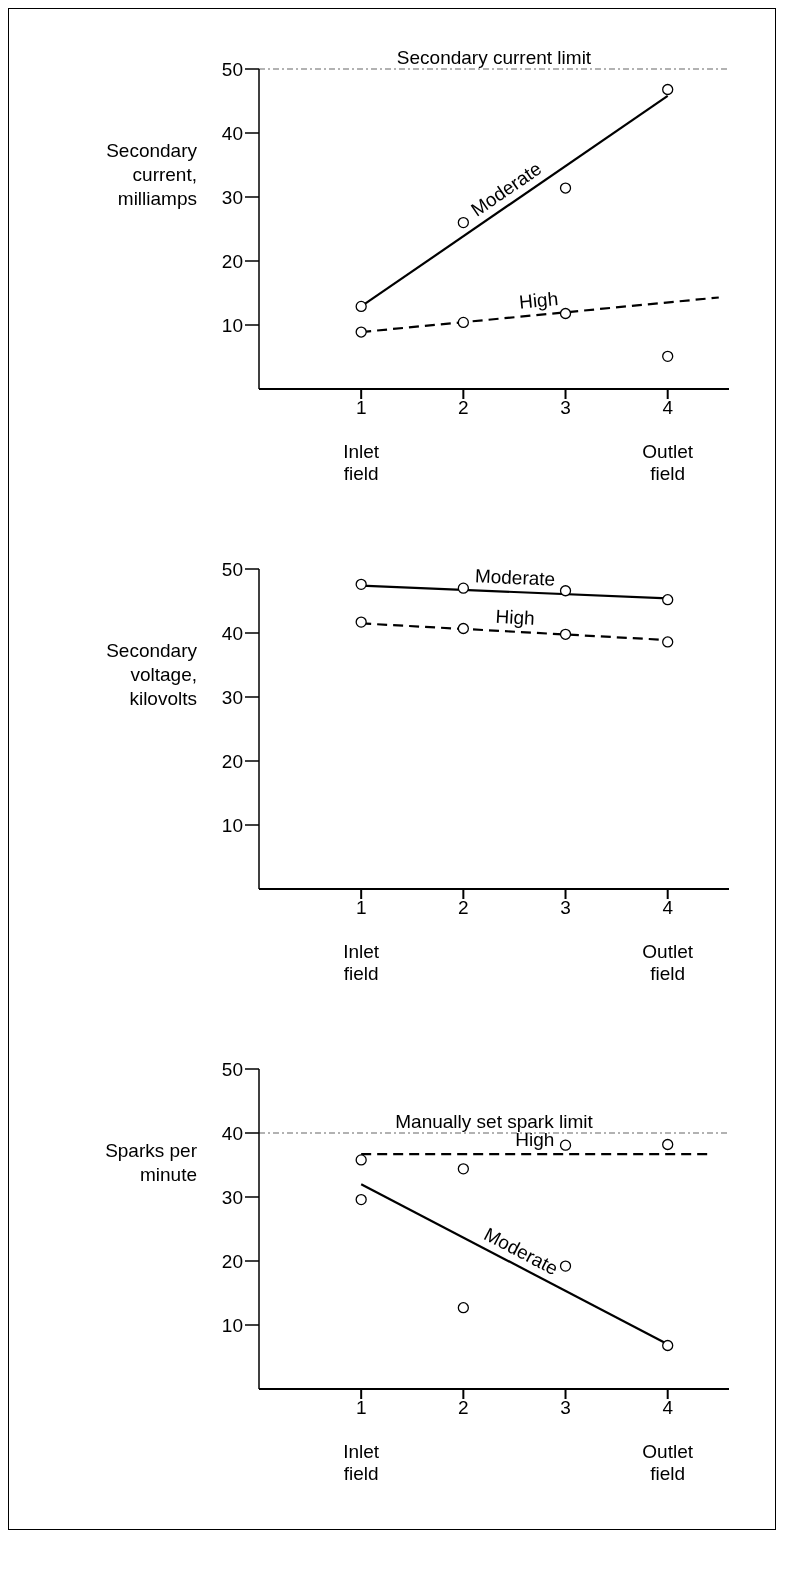  I want to click on y-axis-title: Secondary current, milliamps, so click(151, 175).